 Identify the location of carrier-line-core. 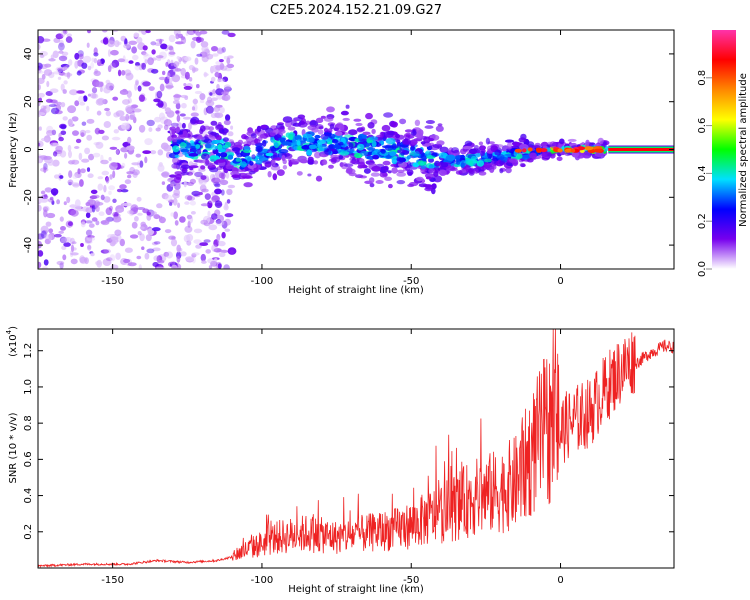
(641, 149).